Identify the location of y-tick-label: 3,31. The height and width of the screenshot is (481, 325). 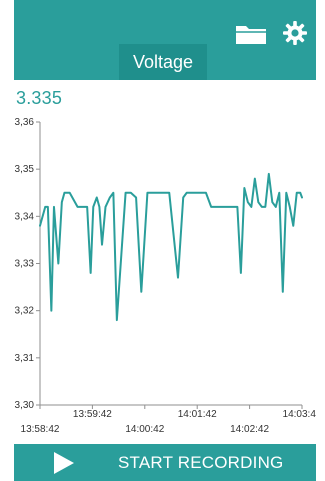
(25, 358).